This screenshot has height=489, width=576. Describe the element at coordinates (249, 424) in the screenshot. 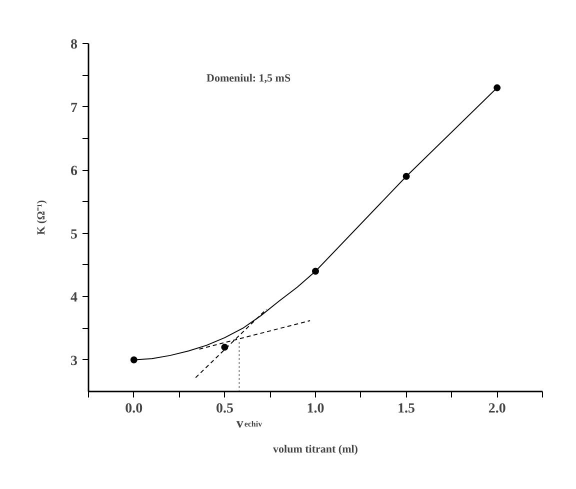

I see `text: vechiv` at that location.